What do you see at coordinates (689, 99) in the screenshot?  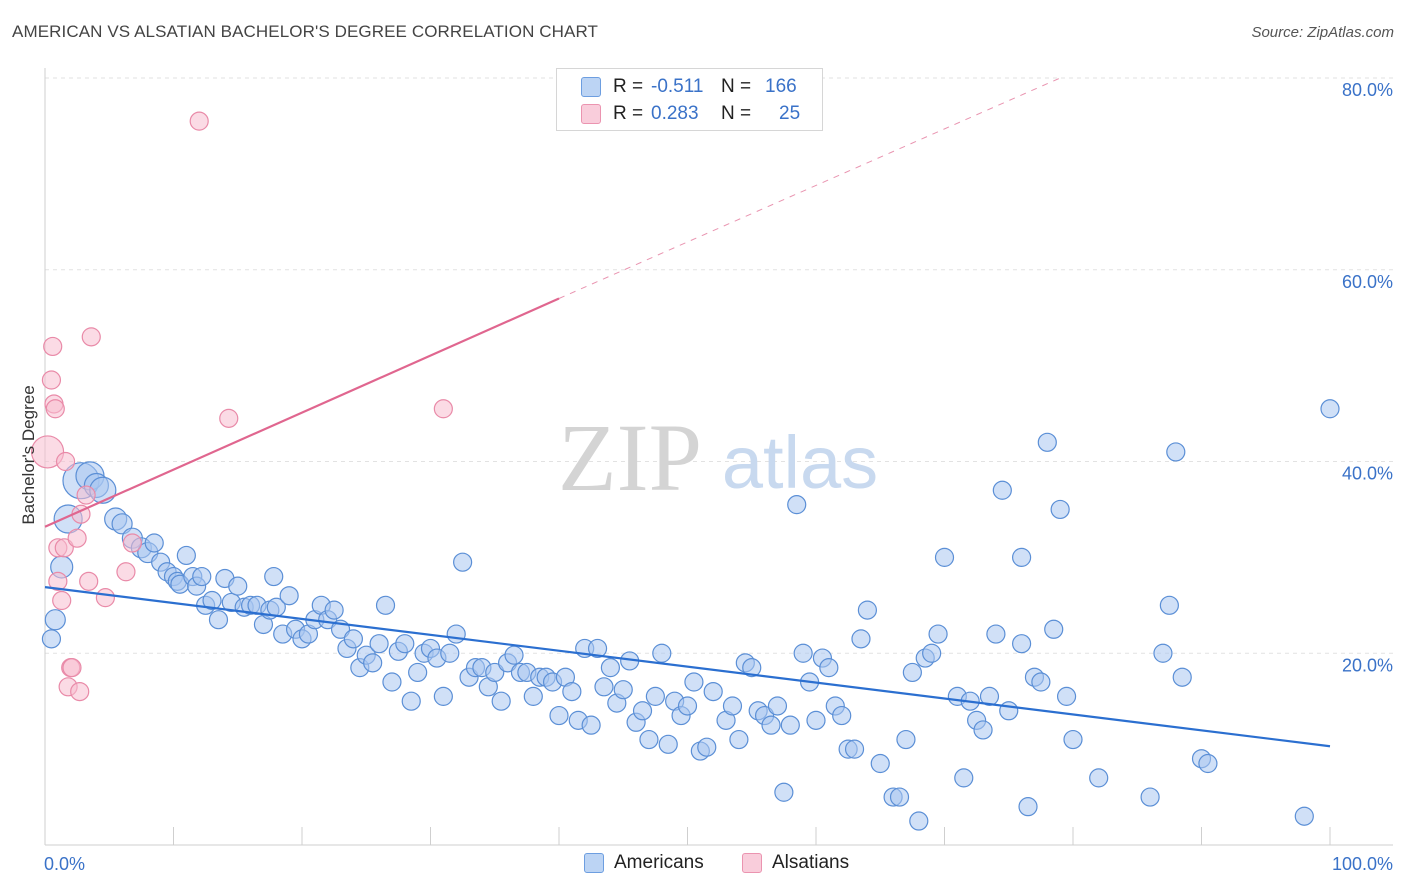 I see `stats-legend: R = -0.511 N = 166 R = 0.283 N = 25` at bounding box center [689, 99].